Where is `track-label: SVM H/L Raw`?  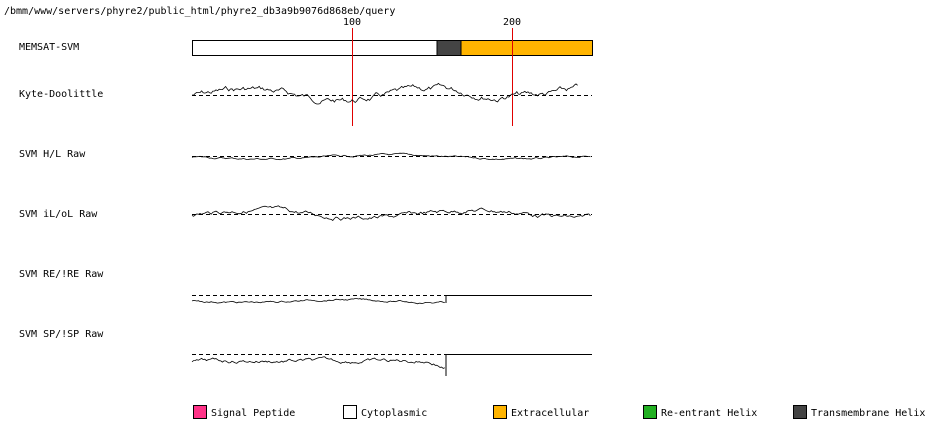 track-label: SVM H/L Raw is located at coordinates (52, 154).